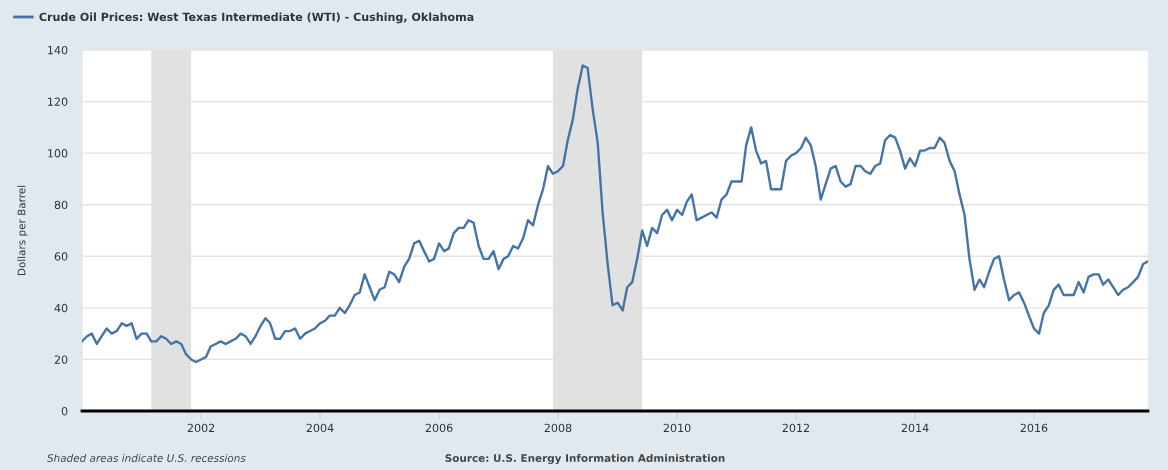 Image resolution: width=1168 pixels, height=470 pixels. What do you see at coordinates (256, 18) in the screenshot?
I see `legend-label: Crude Oil Prices: West Texas Intermediate (WTI) - Cushing, Oklahoma` at bounding box center [256, 18].